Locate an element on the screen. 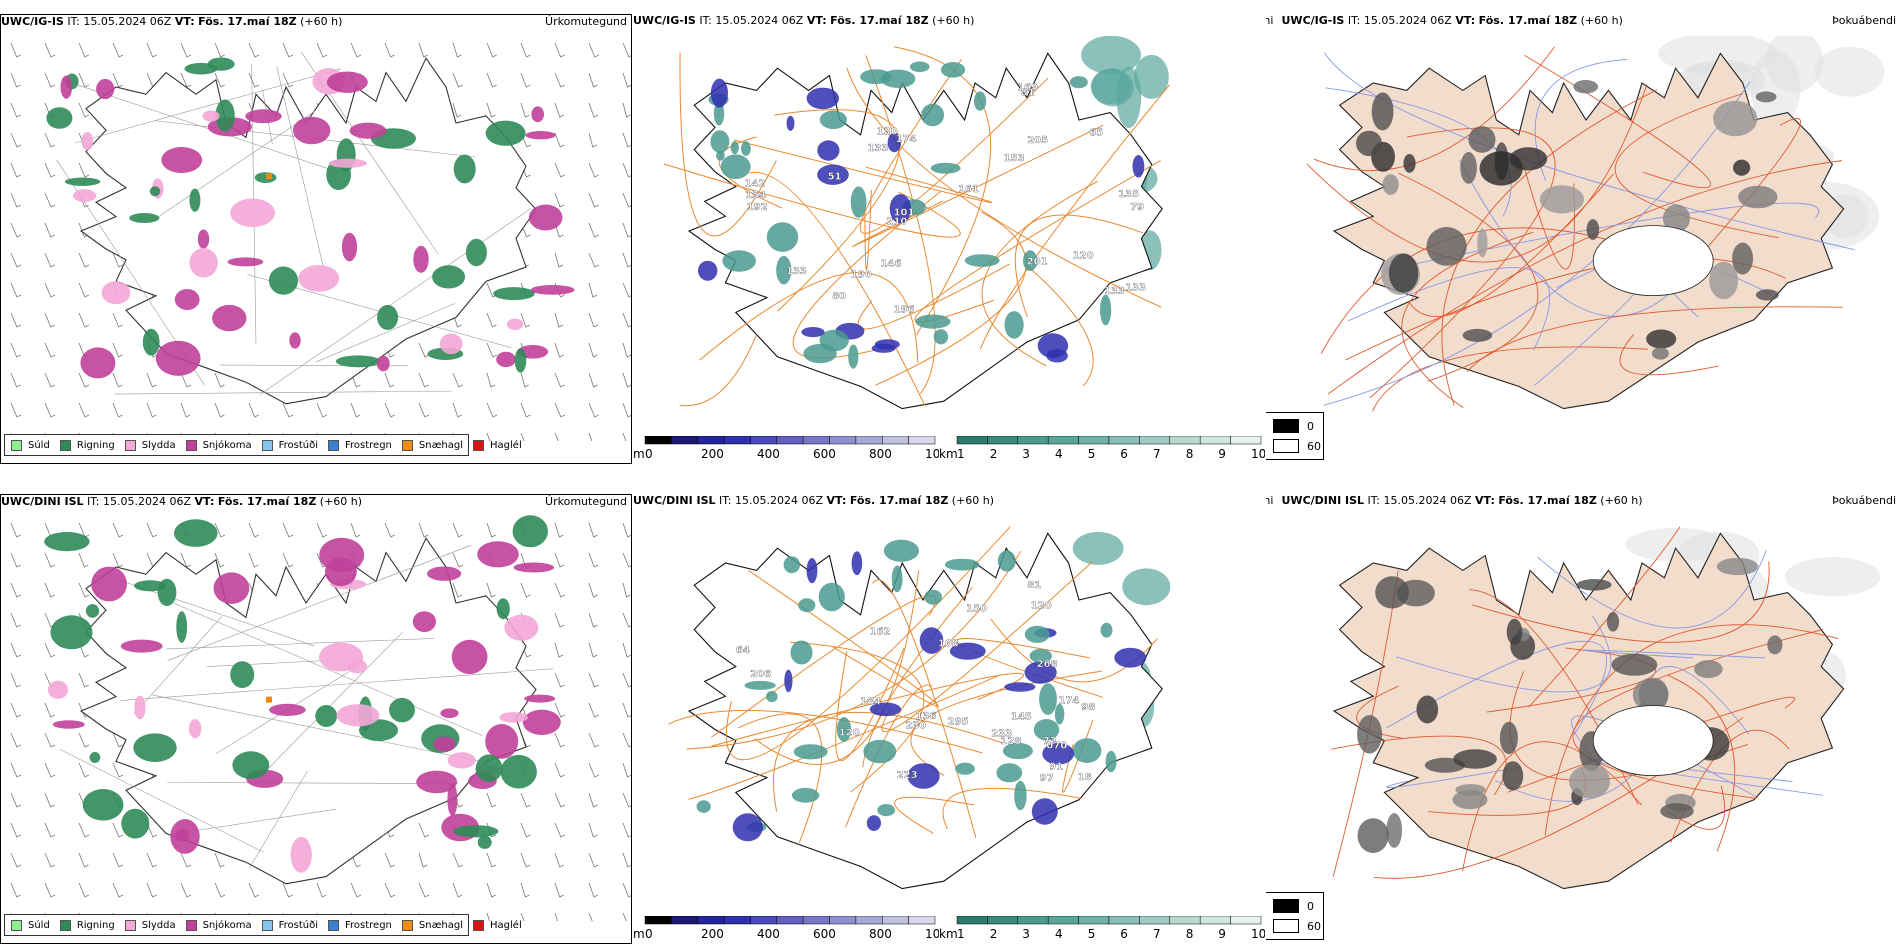 The width and height of the screenshot is (1900, 950). precip-map is located at coordinates (320, 241).